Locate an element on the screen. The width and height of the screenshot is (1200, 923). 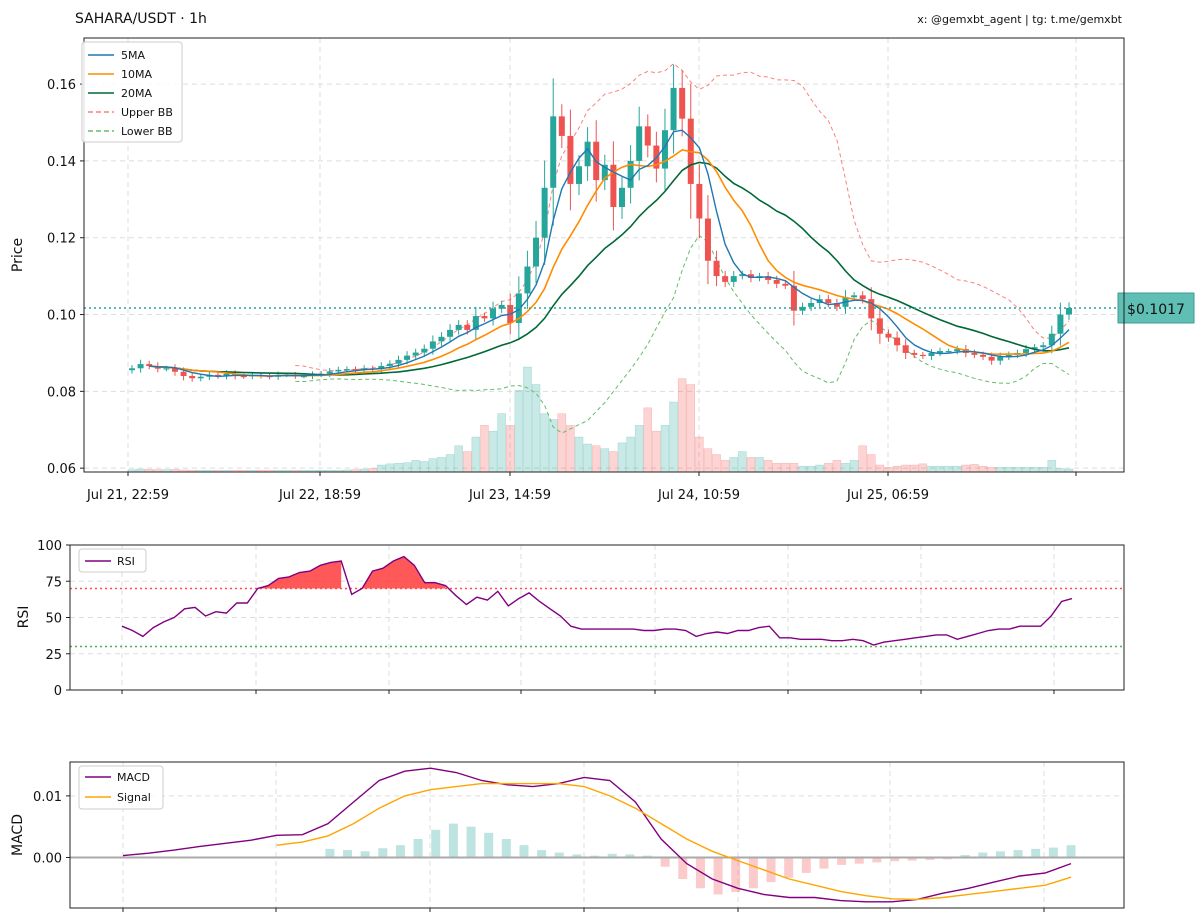
macd-frame is located at coordinates (597, 835).